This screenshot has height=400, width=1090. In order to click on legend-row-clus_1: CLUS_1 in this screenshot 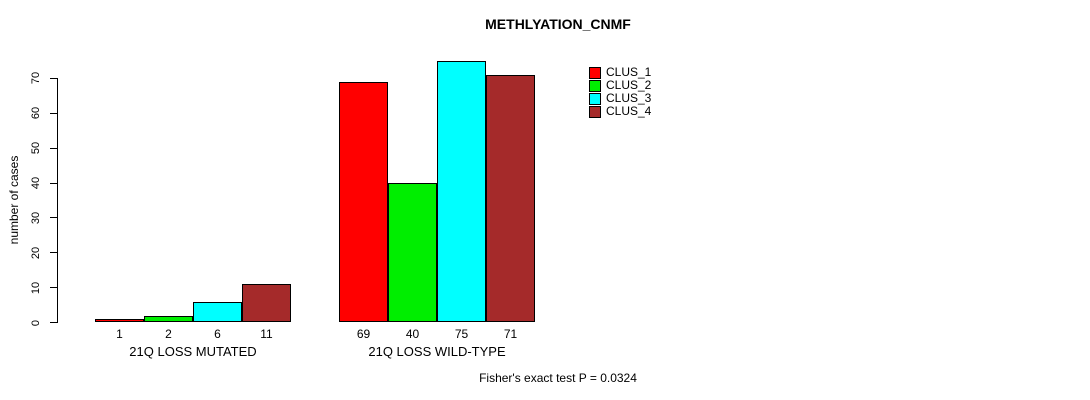, I will do `click(620, 72)`.